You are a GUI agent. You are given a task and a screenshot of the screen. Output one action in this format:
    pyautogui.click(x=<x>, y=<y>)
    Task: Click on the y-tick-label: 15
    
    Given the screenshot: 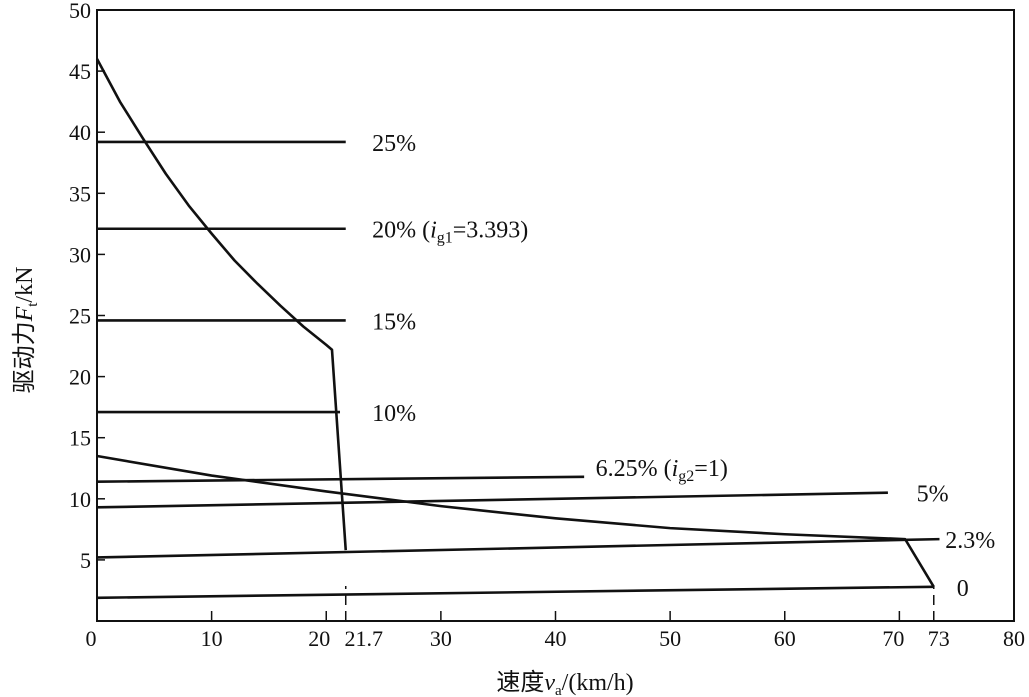 What is the action you would take?
    pyautogui.click(x=80, y=438)
    